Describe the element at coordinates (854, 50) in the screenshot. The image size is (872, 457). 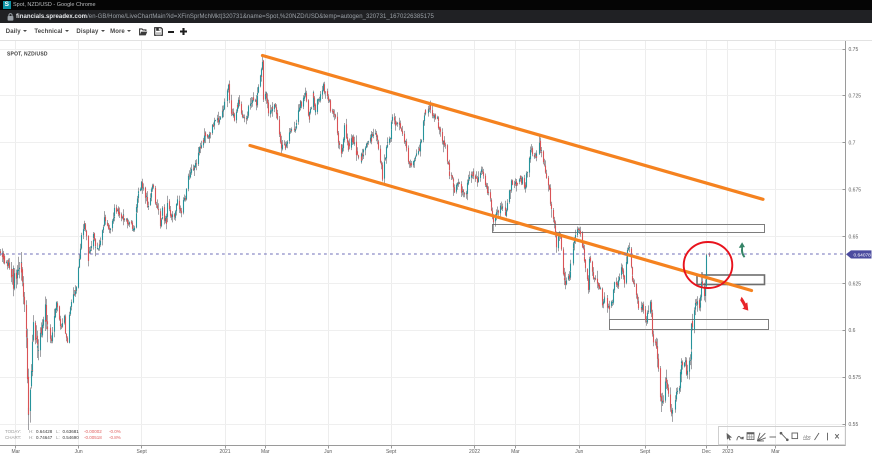
I see `svg-text: 0.75` at that location.